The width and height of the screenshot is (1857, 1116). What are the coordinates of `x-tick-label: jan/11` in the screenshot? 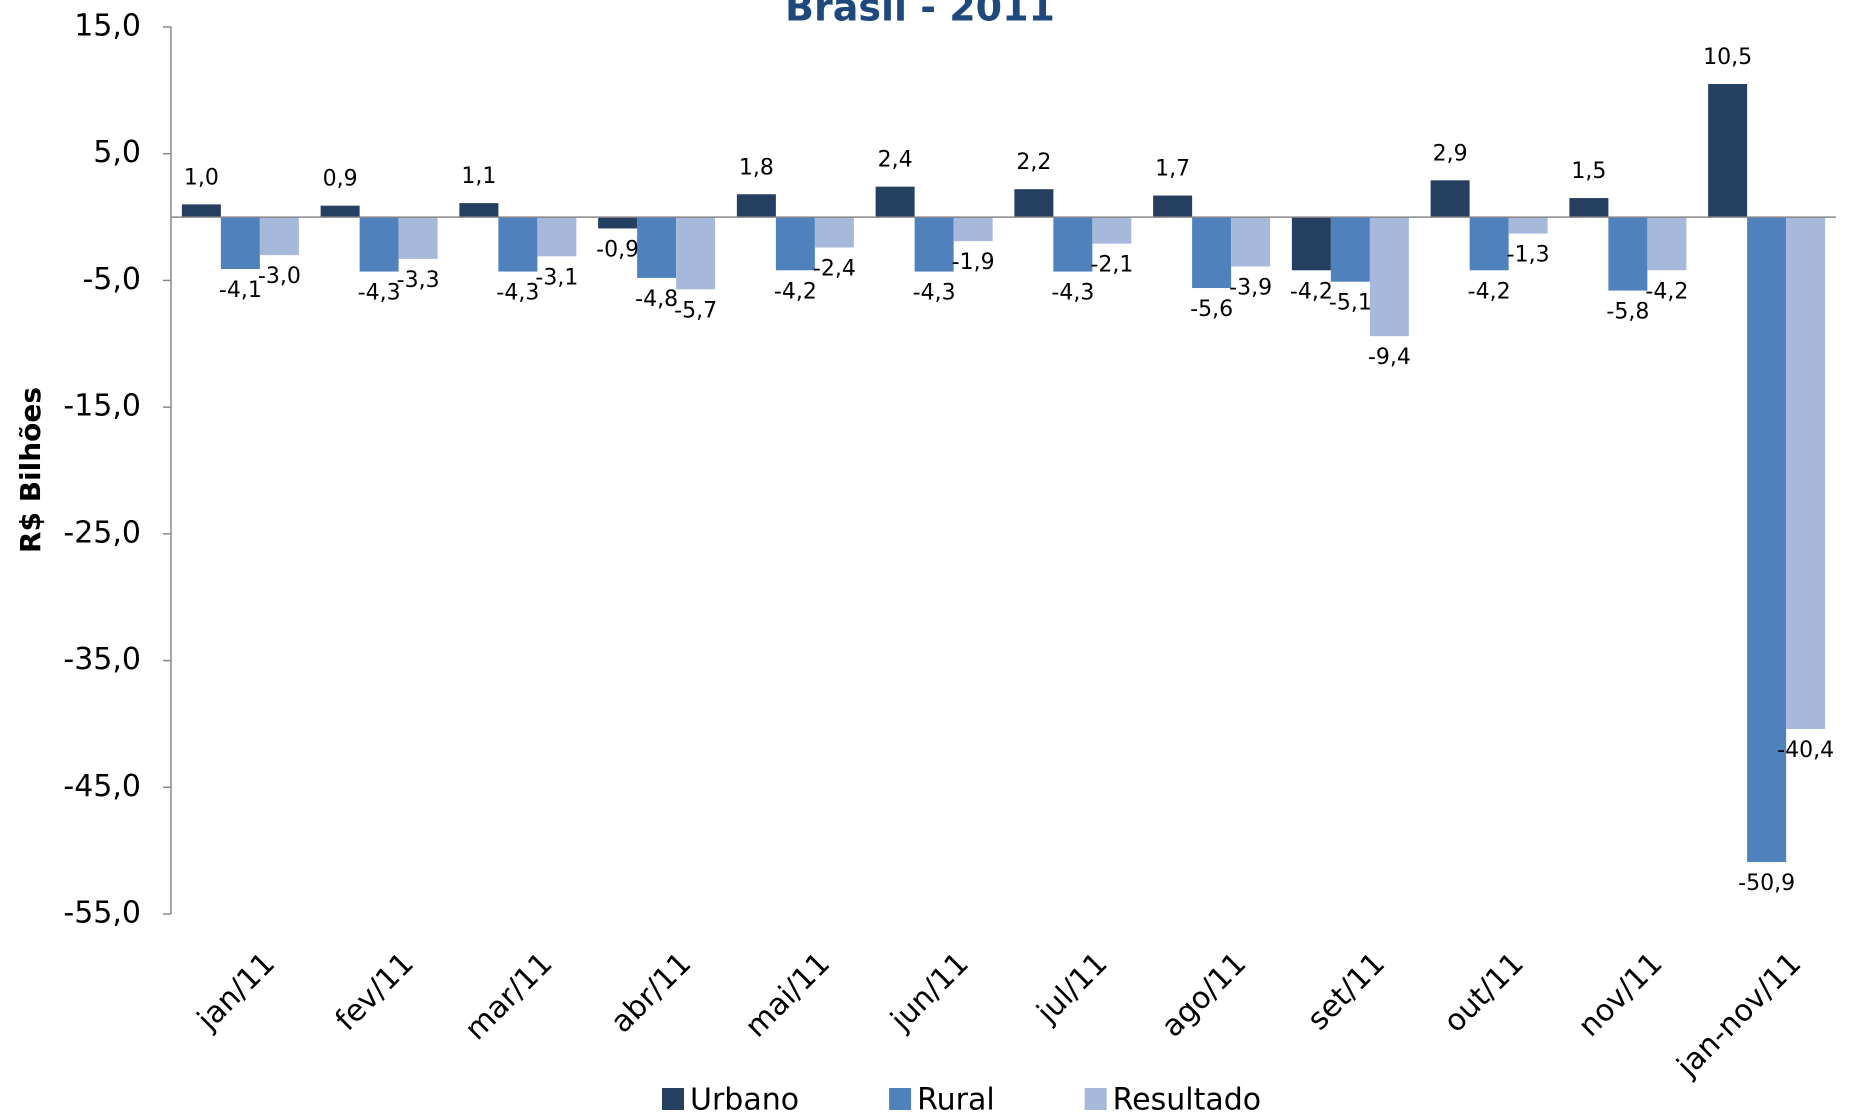 It's located at (236, 992).